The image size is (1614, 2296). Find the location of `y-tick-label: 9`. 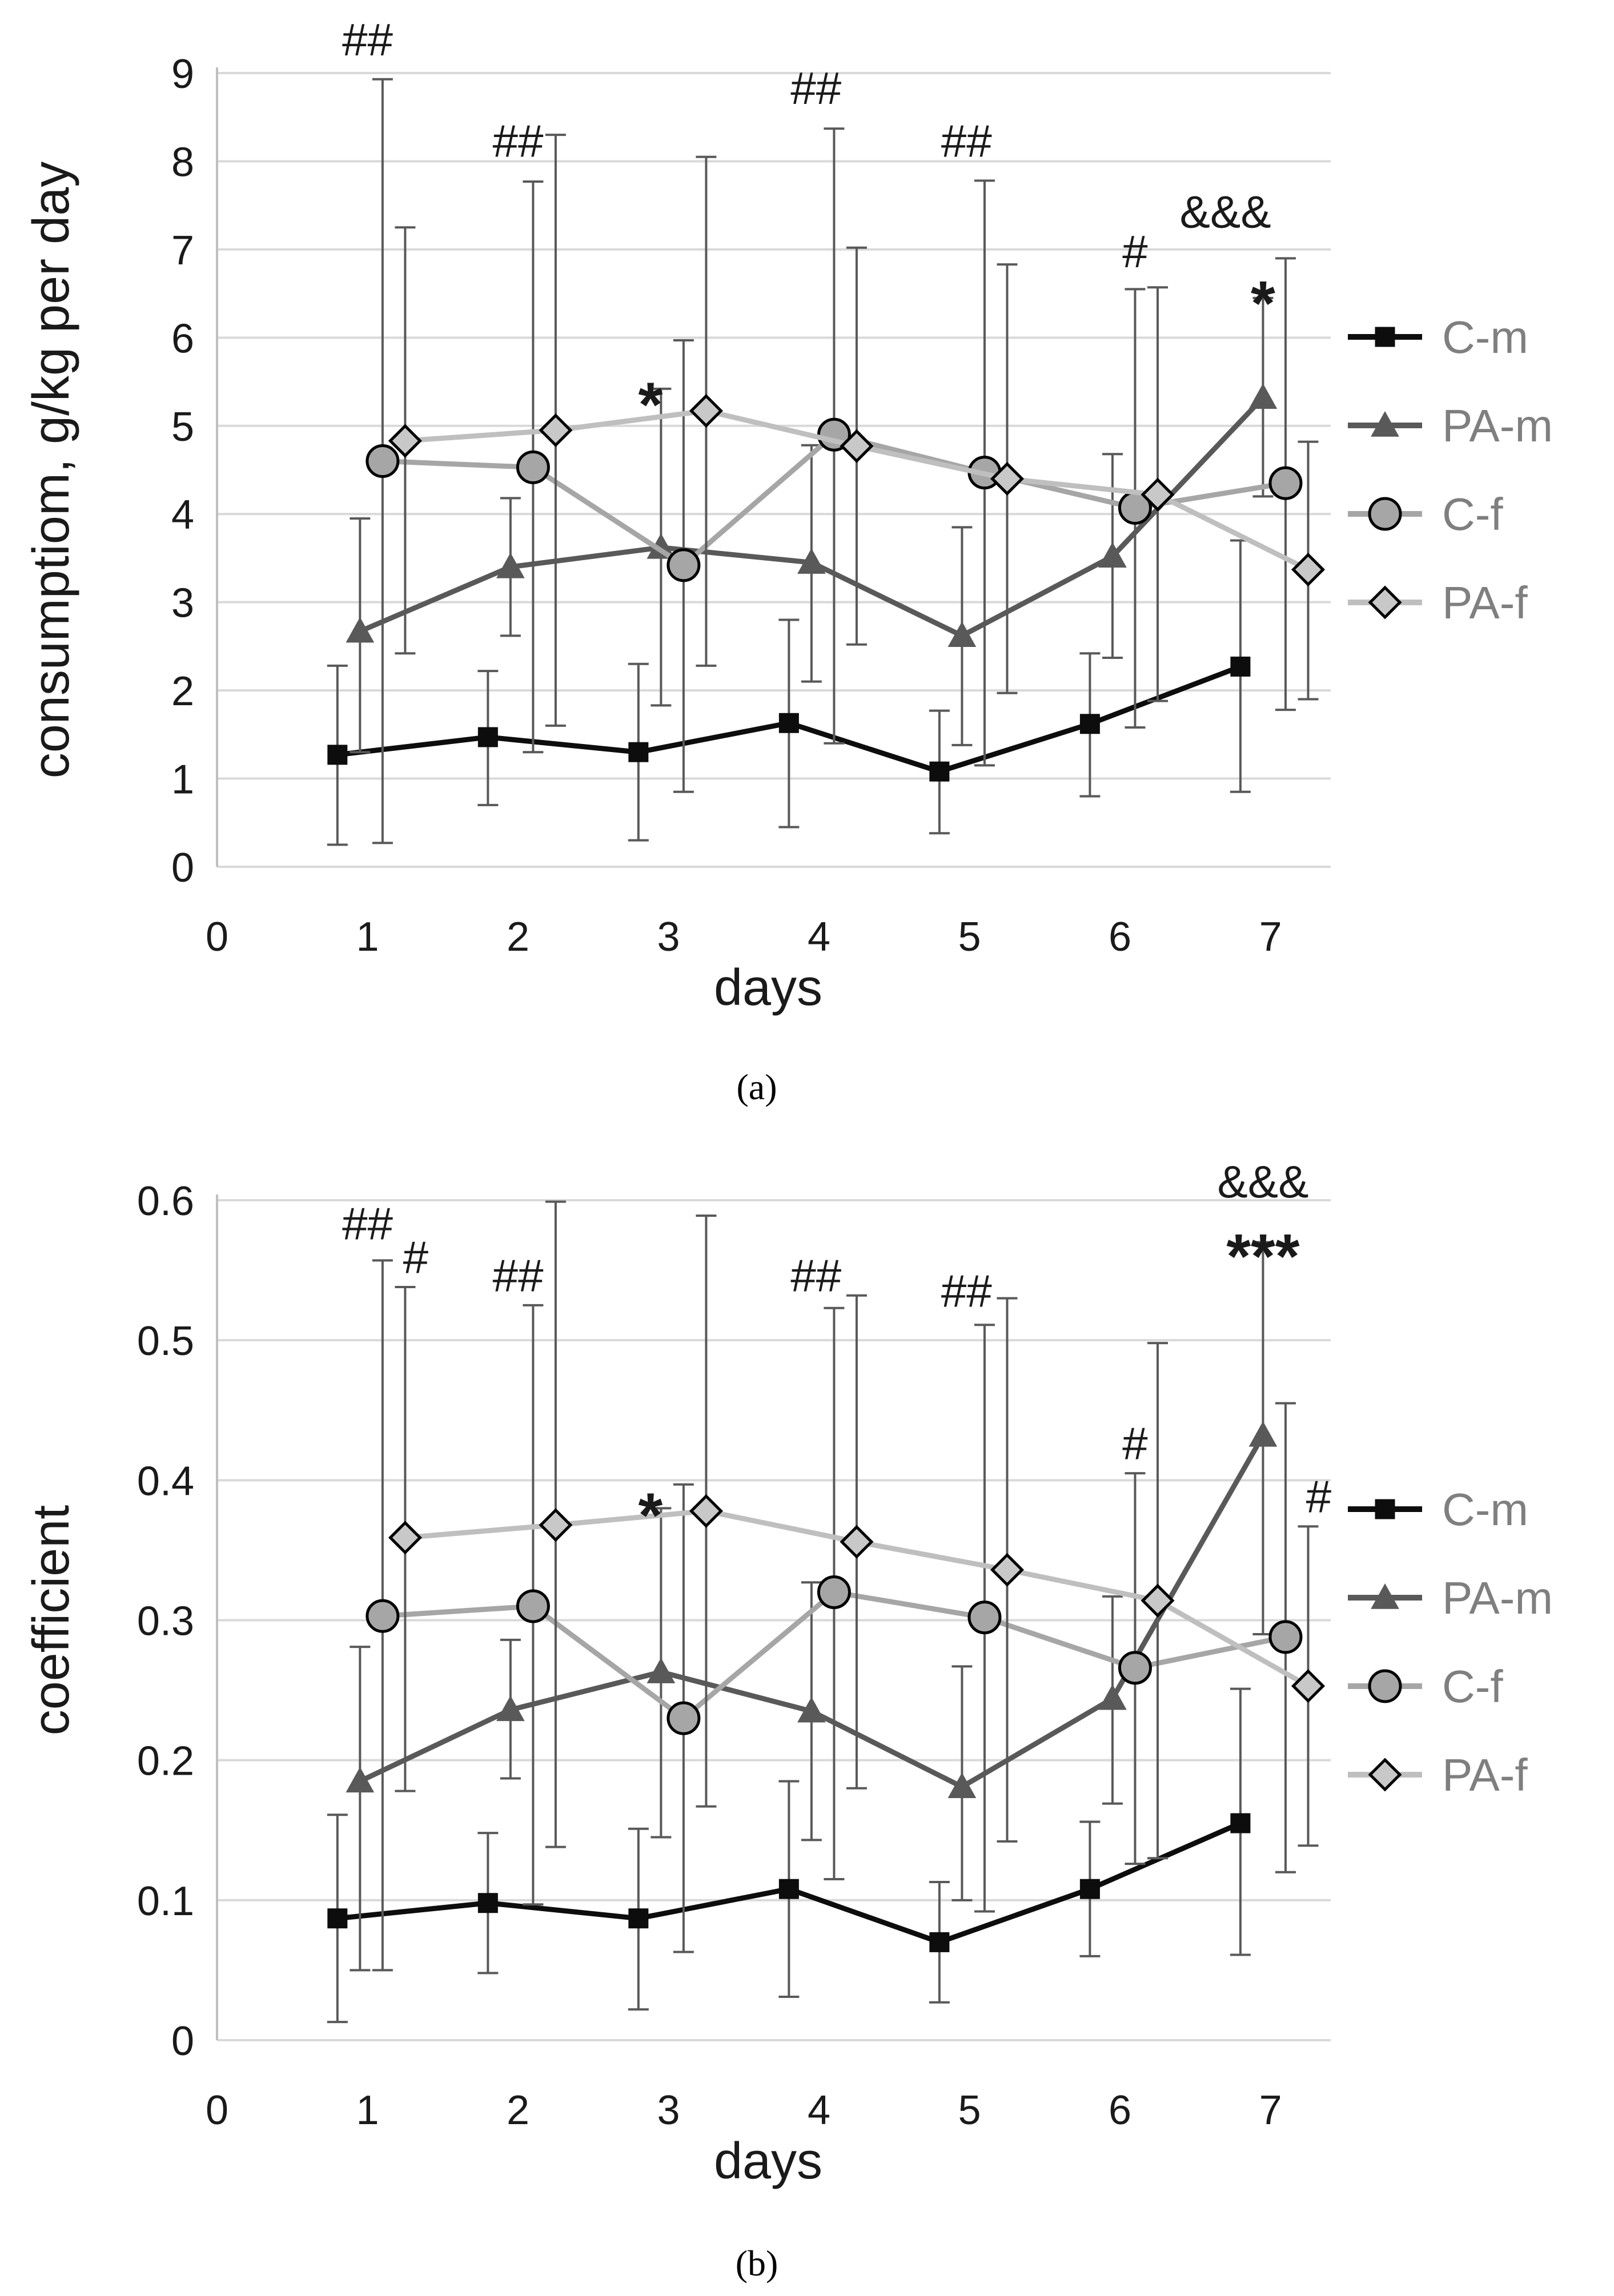

y-tick-label: 9 is located at coordinates (182, 74).